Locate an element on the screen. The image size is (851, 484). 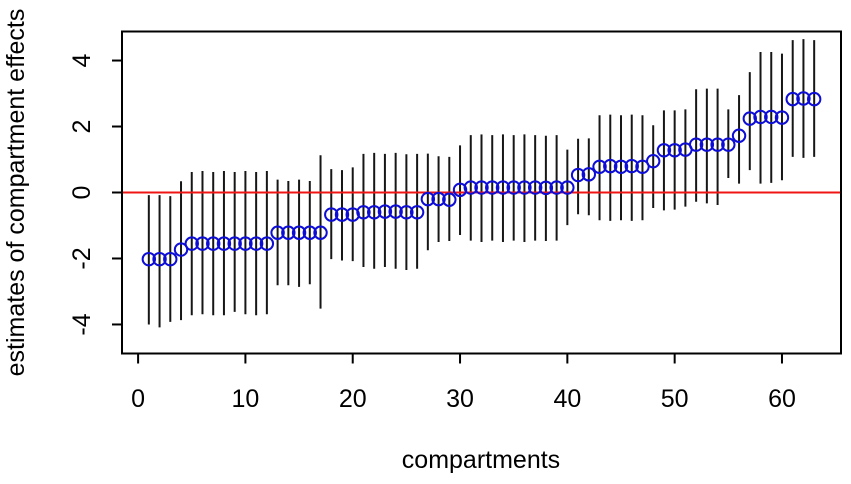
y-axis-tick-label: 4 is located at coordinates (82, 60).